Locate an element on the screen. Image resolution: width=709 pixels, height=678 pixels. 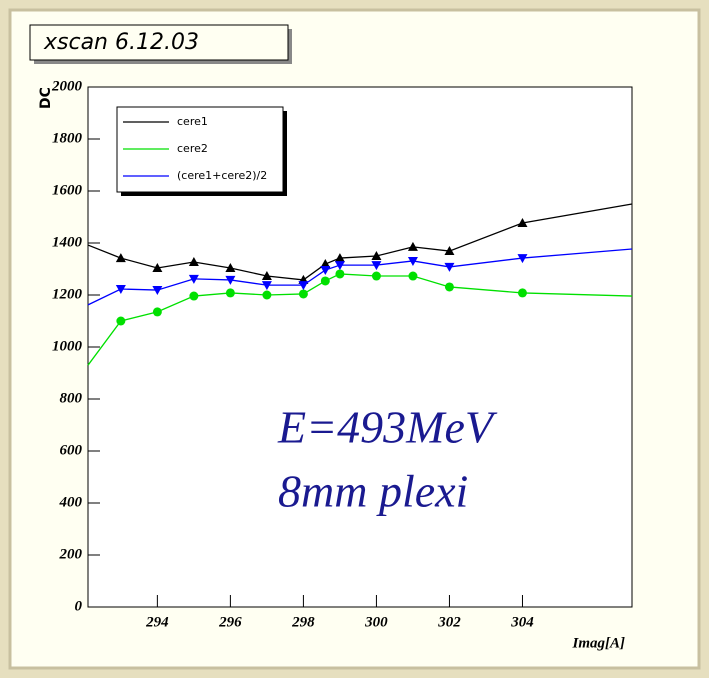
chart-title: xscan 6.12.03 is located at coordinates (121, 42).